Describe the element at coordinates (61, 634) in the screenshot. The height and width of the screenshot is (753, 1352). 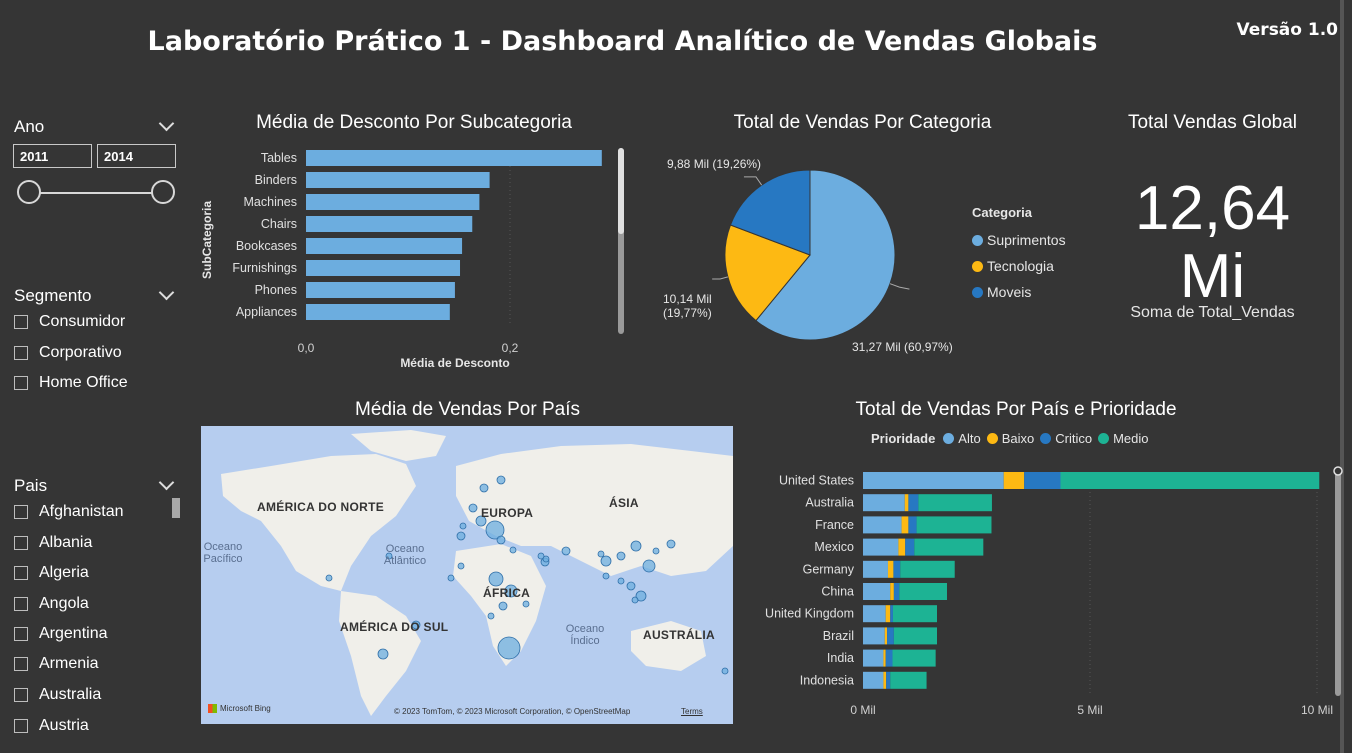
I see `country-option: Argentina` at that location.